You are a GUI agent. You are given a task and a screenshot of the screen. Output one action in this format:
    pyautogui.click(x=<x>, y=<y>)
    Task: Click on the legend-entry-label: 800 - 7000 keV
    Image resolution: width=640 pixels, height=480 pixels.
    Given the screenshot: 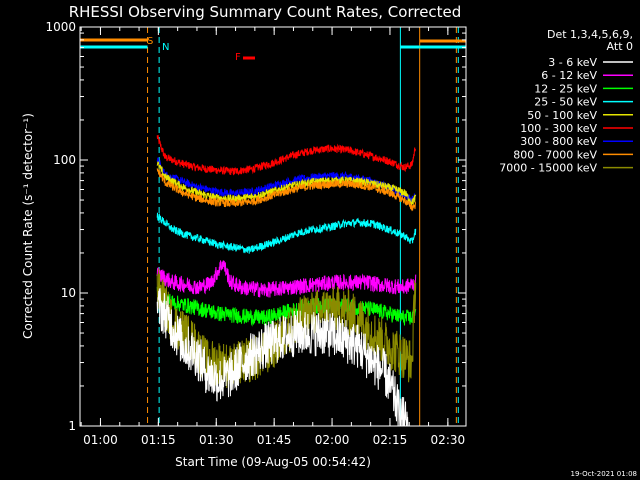 What is the action you would take?
    pyautogui.click(x=555, y=154)
    